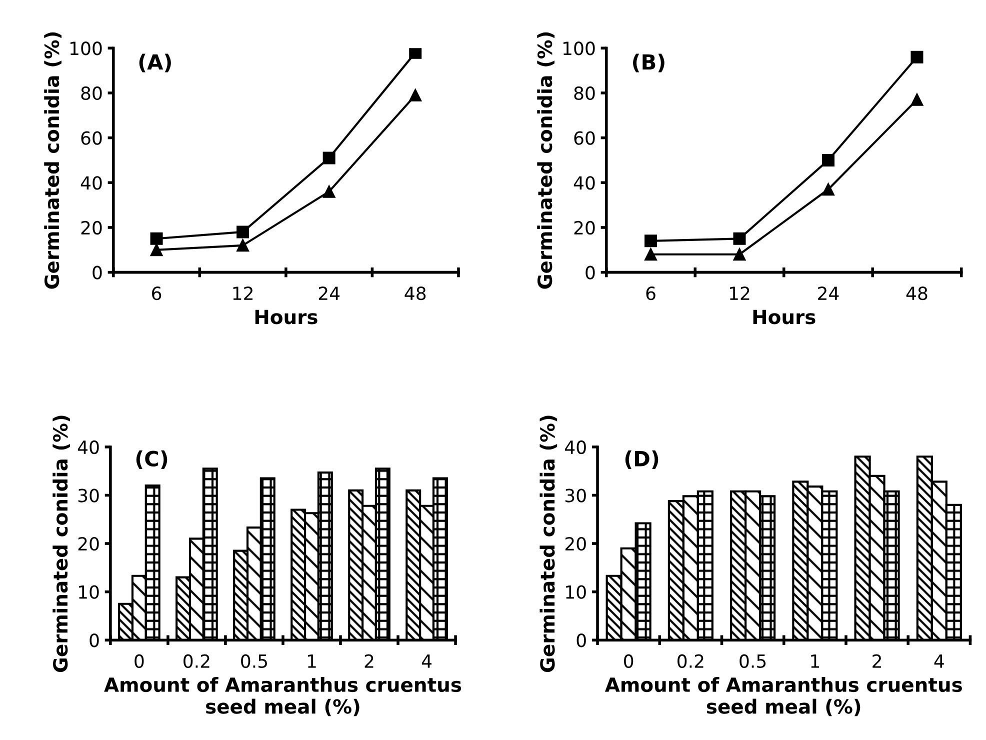  What do you see at coordinates (155, 63) in the screenshot?
I see `chart-title: (A)` at bounding box center [155, 63].